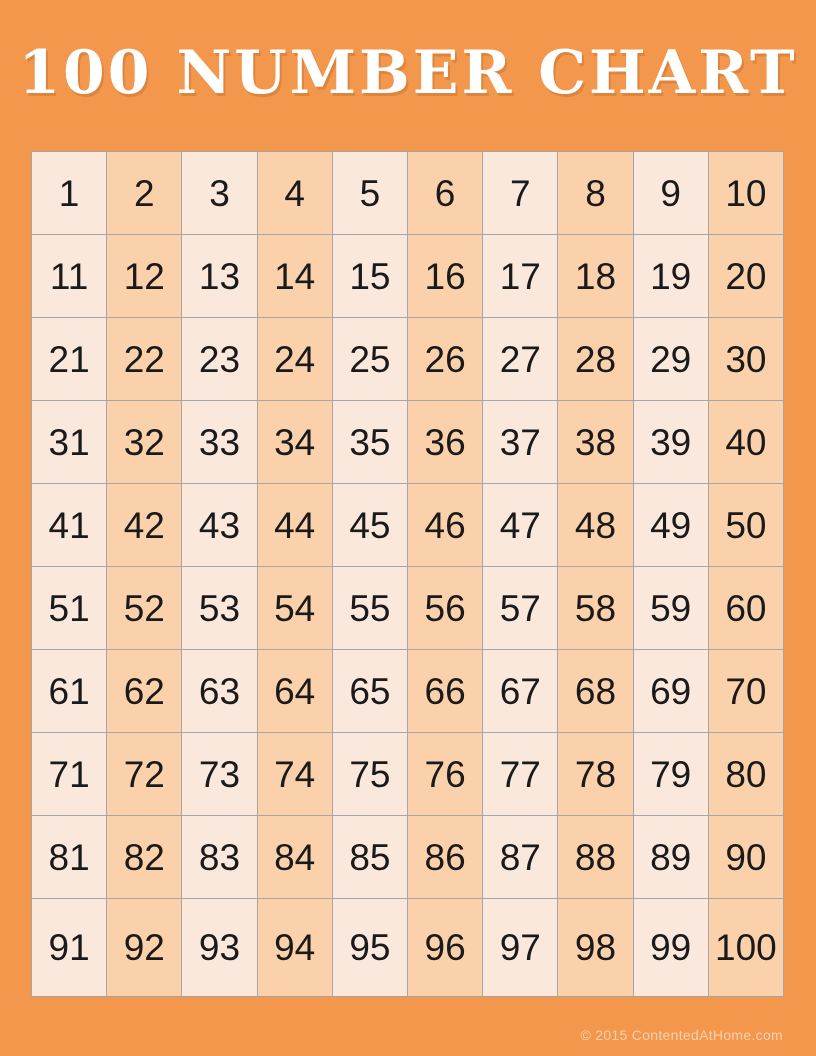 This screenshot has height=1056, width=816. Describe the element at coordinates (69, 525) in the screenshot. I see `grid-cell: 41` at that location.